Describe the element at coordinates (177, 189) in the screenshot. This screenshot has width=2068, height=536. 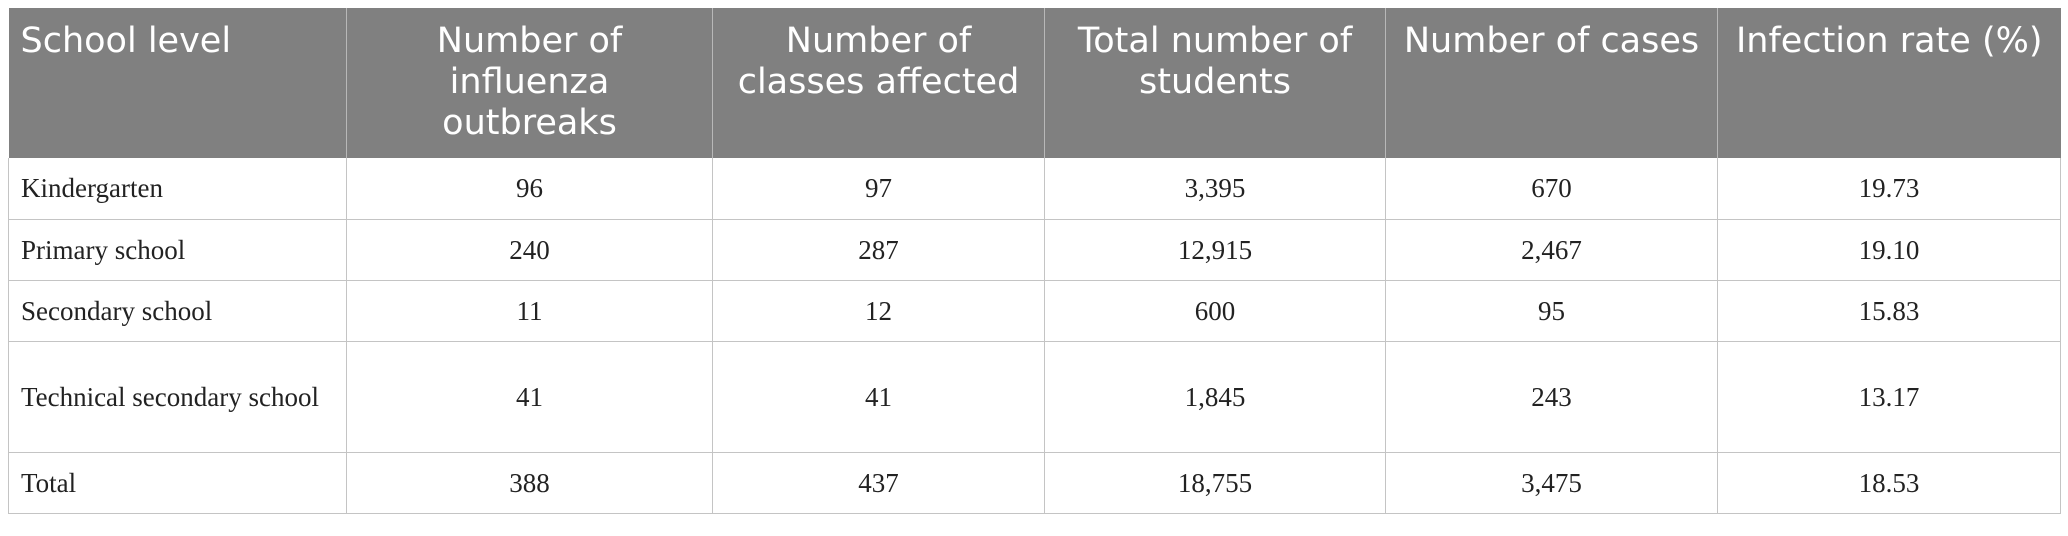
I see `cell-school-level: Kindergarten` at that location.